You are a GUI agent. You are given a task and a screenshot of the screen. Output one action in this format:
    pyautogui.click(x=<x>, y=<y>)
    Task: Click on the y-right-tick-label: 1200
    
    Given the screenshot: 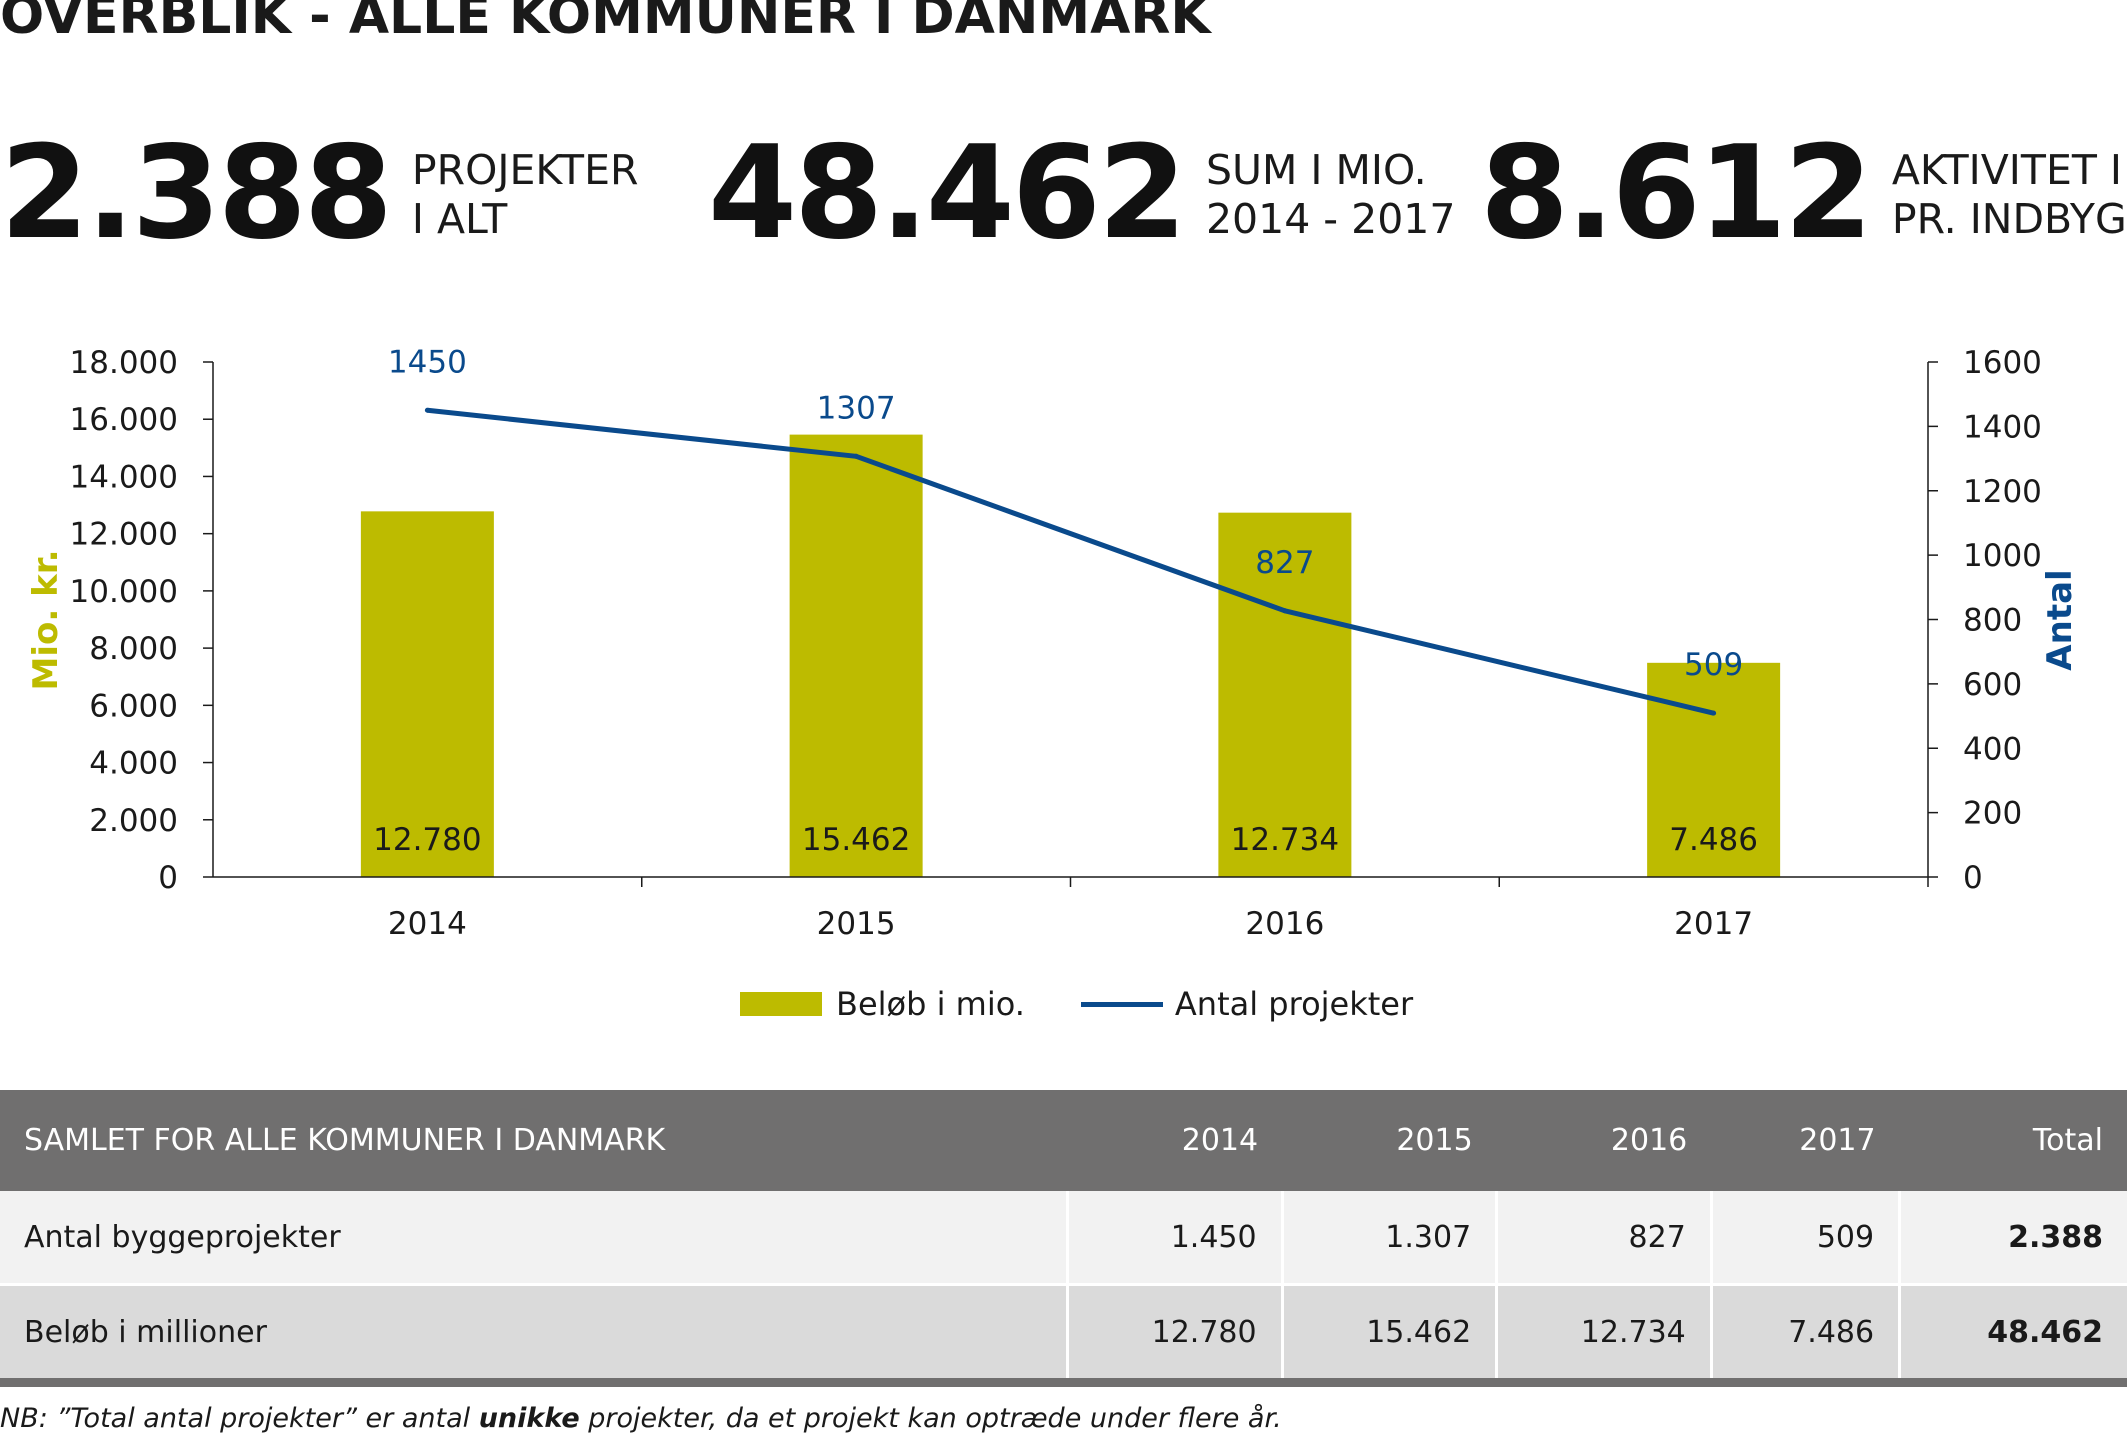 What is the action you would take?
    pyautogui.click(x=2002, y=492)
    